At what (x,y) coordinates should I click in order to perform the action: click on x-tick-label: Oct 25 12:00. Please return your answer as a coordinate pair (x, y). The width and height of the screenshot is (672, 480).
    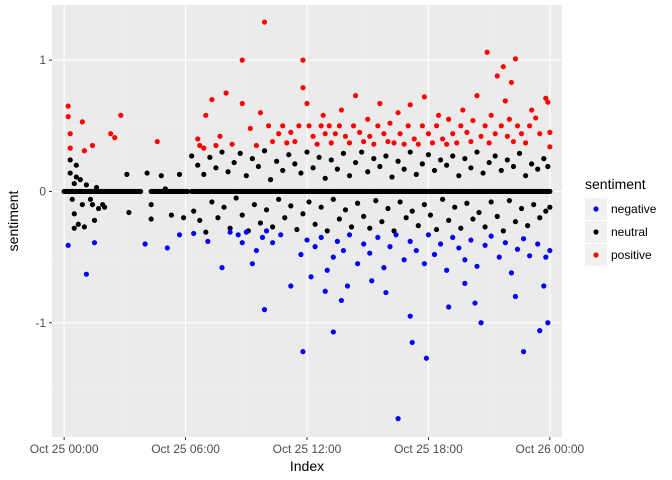
    Looking at the image, I should click on (307, 449).